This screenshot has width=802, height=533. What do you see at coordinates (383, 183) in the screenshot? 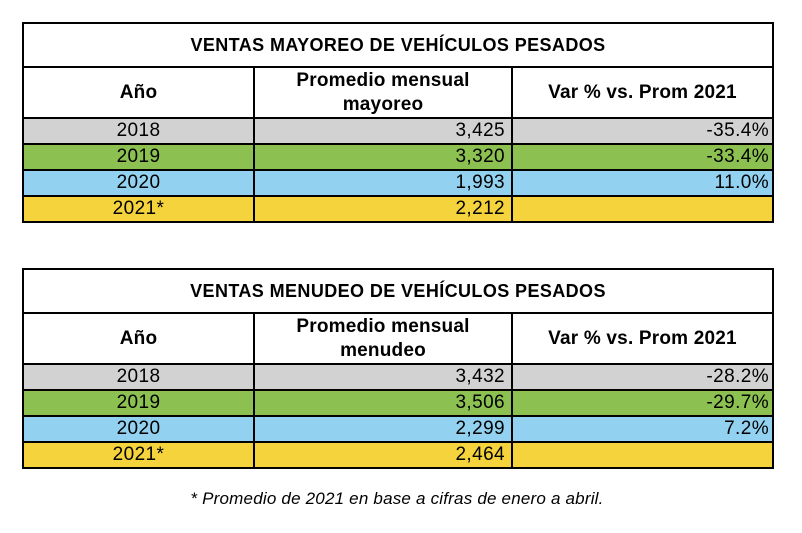
I see `avg-cell: 1,993` at bounding box center [383, 183].